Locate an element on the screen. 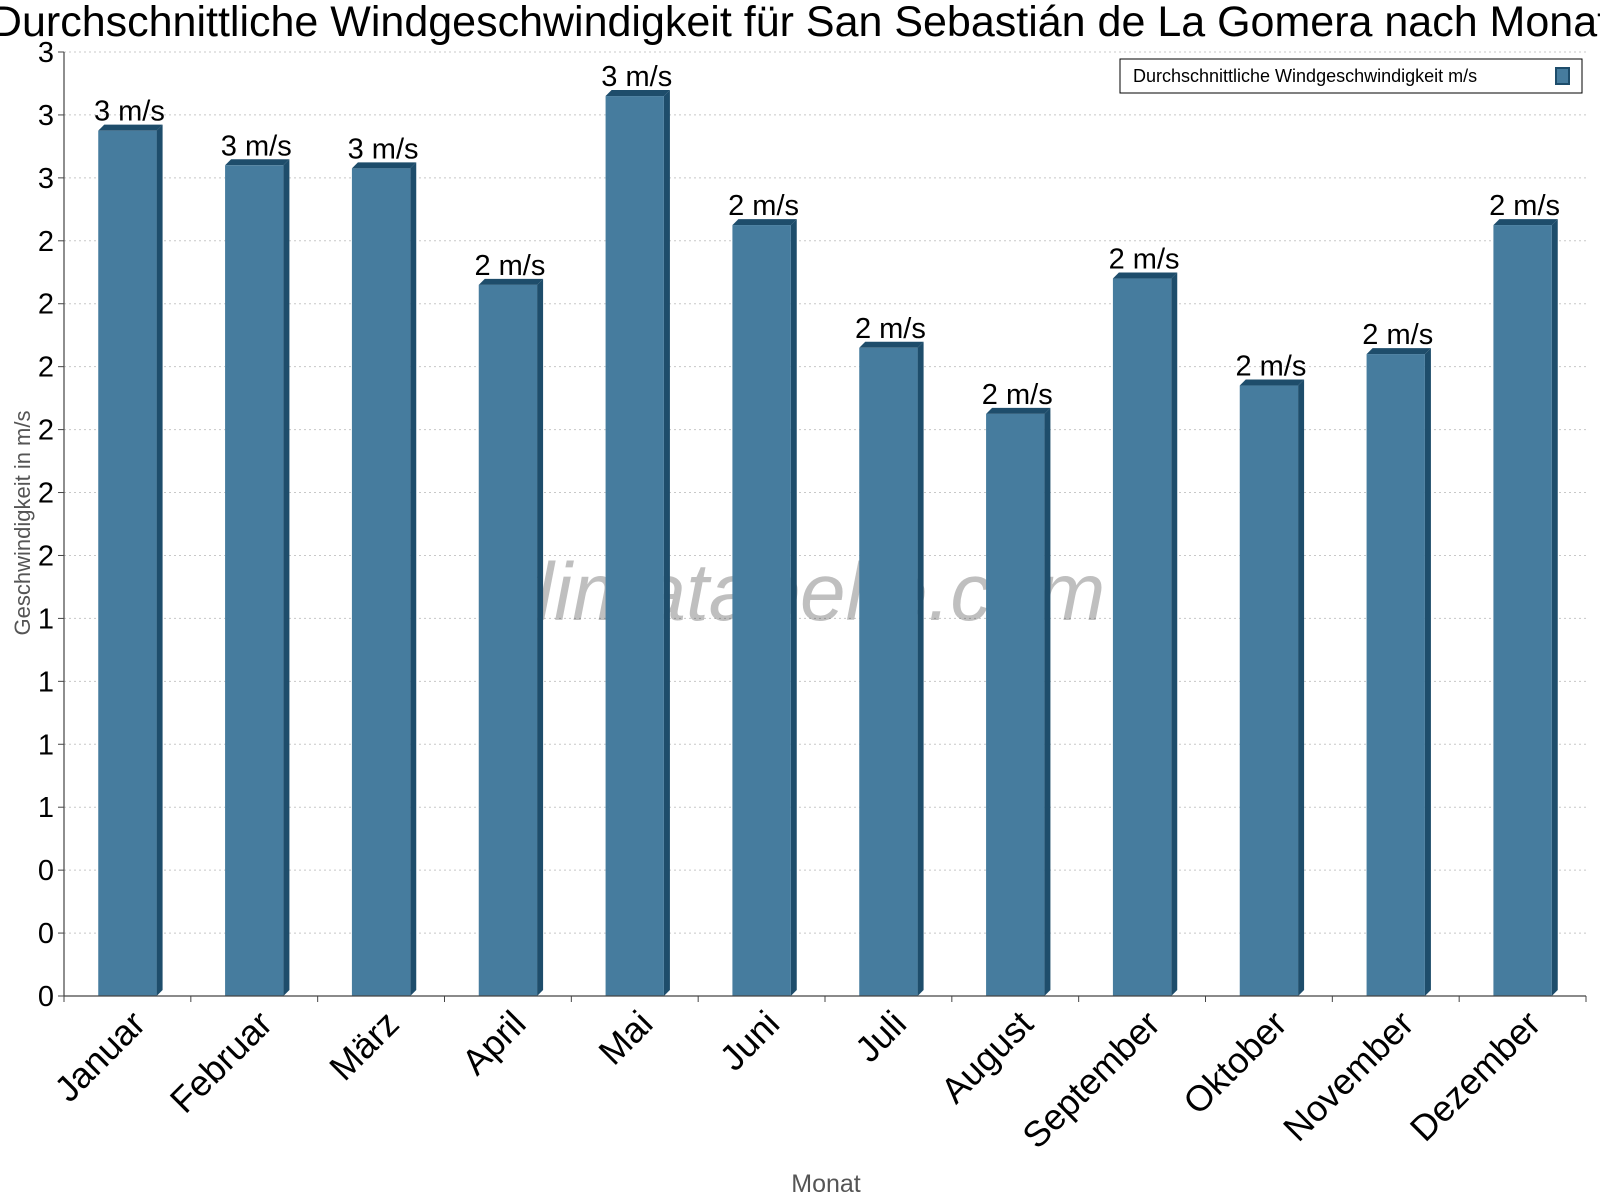  bar-juli is located at coordinates (891, 669).